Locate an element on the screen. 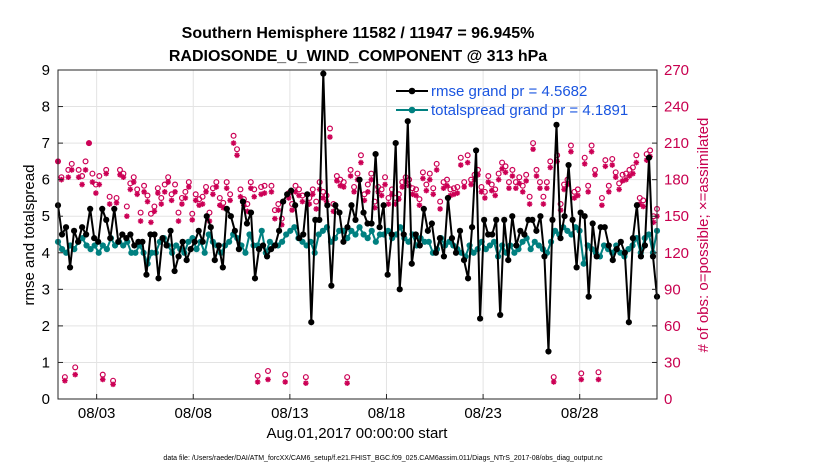 Image resolution: width=830 pixels, height=470 pixels. y-axis-label: rmse and totalspread is located at coordinates (29, 235).